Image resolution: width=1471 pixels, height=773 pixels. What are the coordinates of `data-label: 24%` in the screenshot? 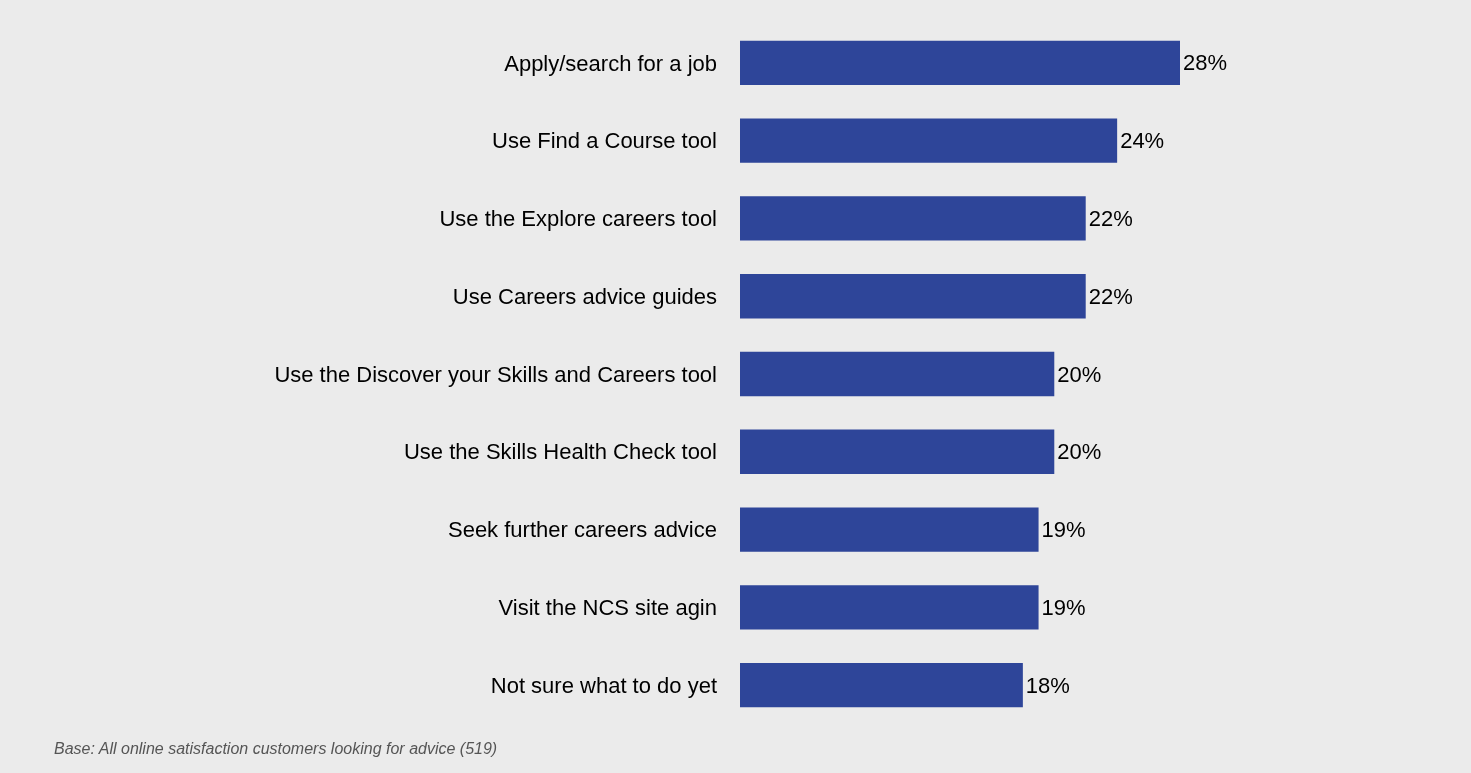 It's located at (1142, 141).